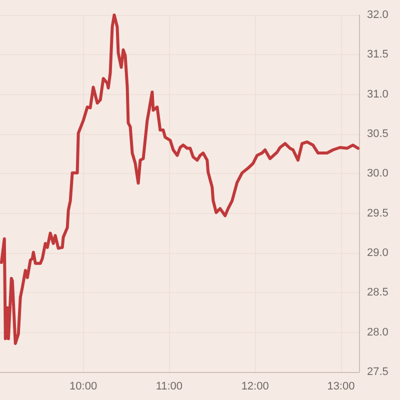 This screenshot has height=400, width=400. Describe the element at coordinates (377, 134) in the screenshot. I see `y-tick-label: 30.5` at that location.